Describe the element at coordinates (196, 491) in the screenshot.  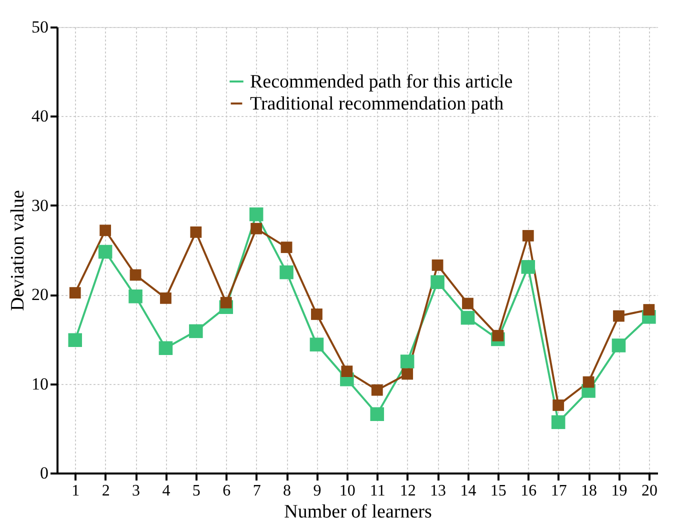
I see `x-tick-label: 5` at that location.